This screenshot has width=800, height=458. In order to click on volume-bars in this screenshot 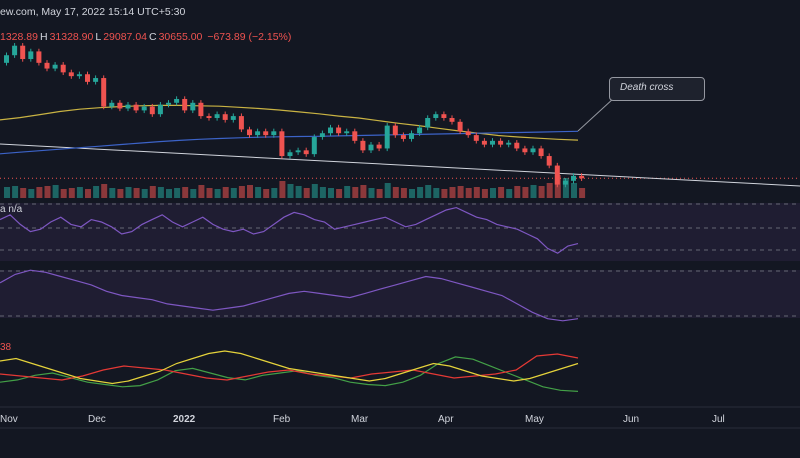, I will do `click(295, 186)`.